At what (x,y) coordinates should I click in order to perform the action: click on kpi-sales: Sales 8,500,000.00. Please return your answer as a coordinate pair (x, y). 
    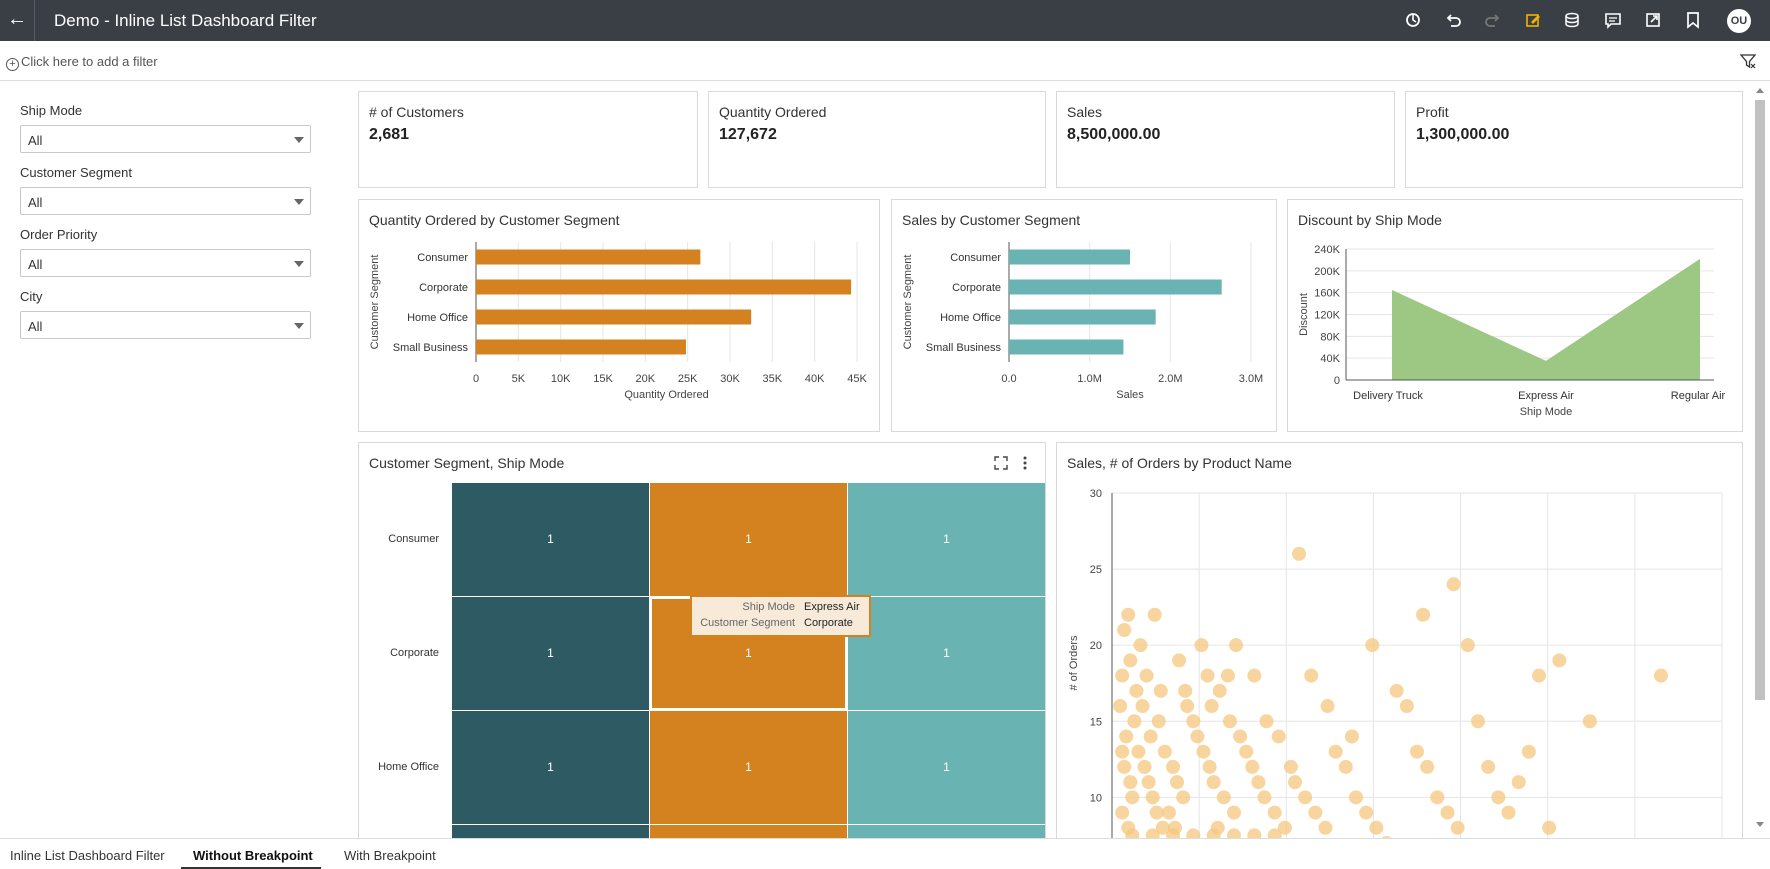
    Looking at the image, I should click on (1225, 139).